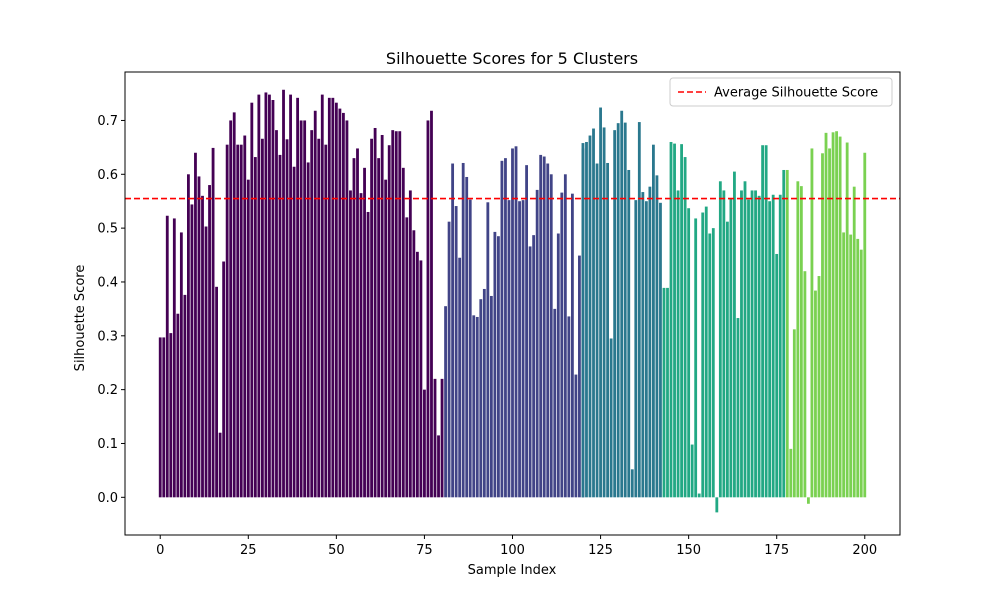  What do you see at coordinates (688, 550) in the screenshot?
I see `x-tick-label: 150` at bounding box center [688, 550].